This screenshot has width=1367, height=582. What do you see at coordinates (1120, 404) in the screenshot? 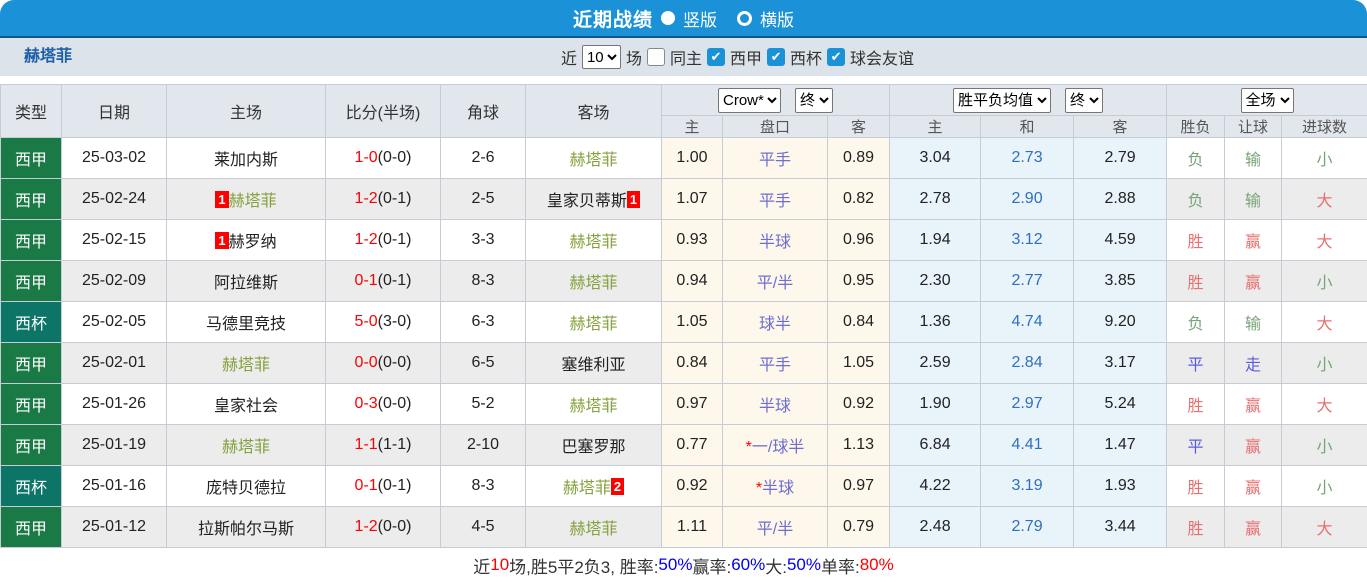
I see `avg-away-cell: 5.24` at bounding box center [1120, 404].